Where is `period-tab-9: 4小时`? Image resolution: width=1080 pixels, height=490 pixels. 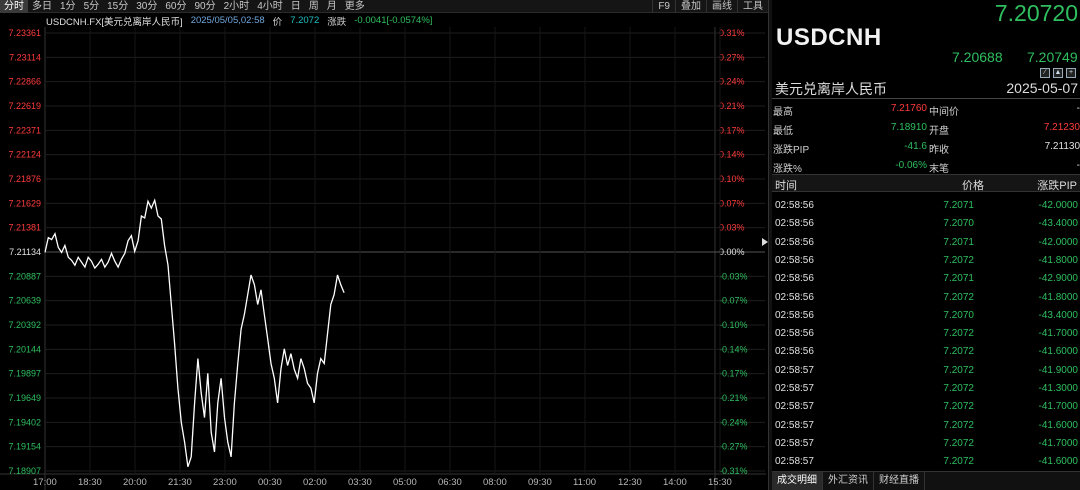
period-tab-9: 4小时 is located at coordinates (270, 6).